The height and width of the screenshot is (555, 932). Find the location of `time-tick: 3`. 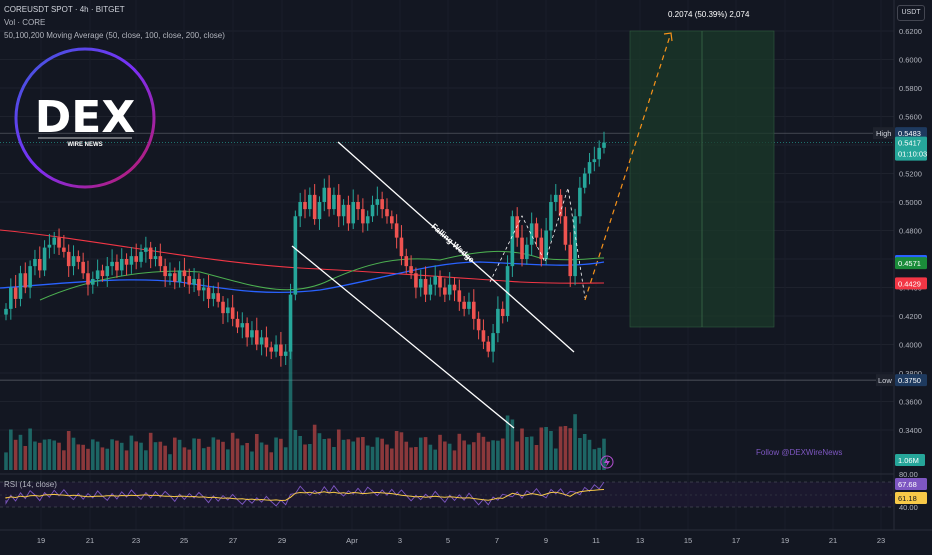

time-tick: 3 is located at coordinates (400, 540).